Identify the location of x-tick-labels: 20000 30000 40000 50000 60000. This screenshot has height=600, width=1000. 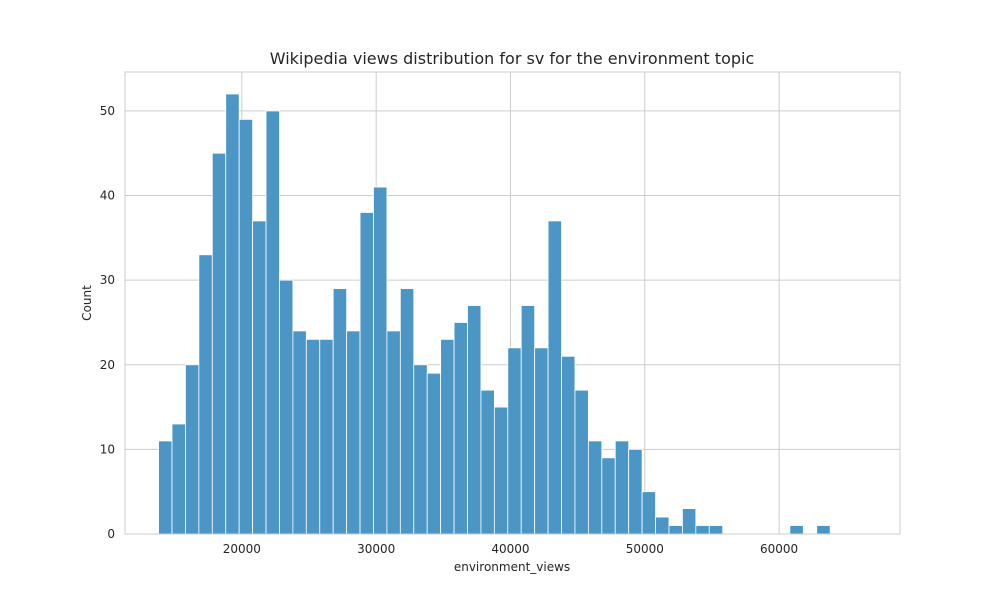
(510, 549).